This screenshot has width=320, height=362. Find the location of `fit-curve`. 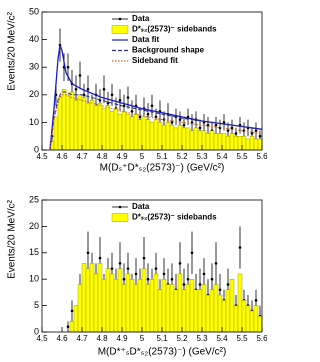

fit-curve is located at coordinates (156, 121).